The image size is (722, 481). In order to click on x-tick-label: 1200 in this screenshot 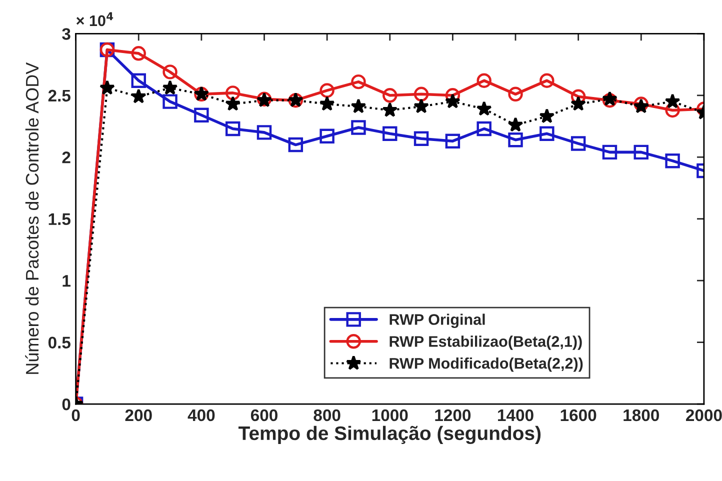, I will do `click(453, 415)`.